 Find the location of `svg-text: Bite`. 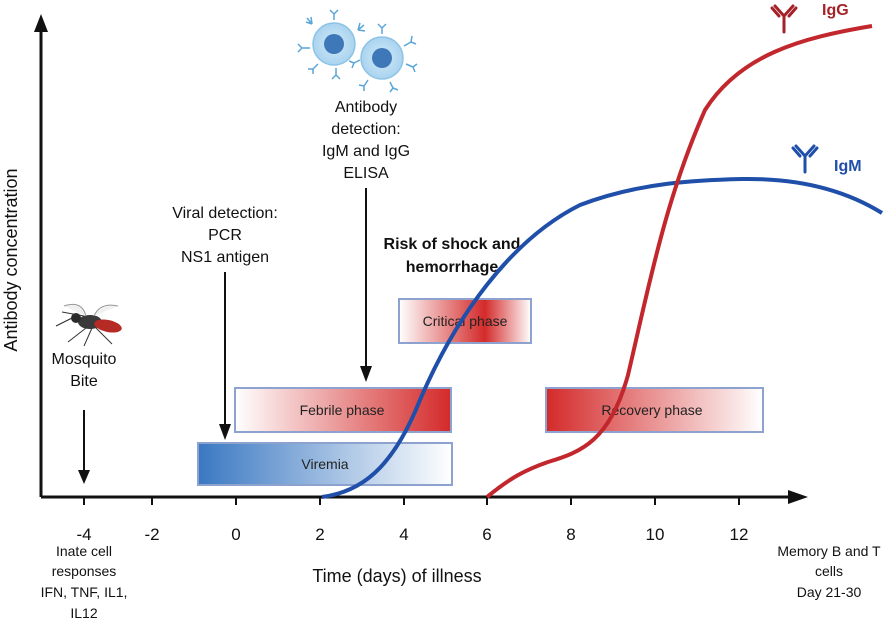

svg-text: Bite is located at coordinates (84, 381).